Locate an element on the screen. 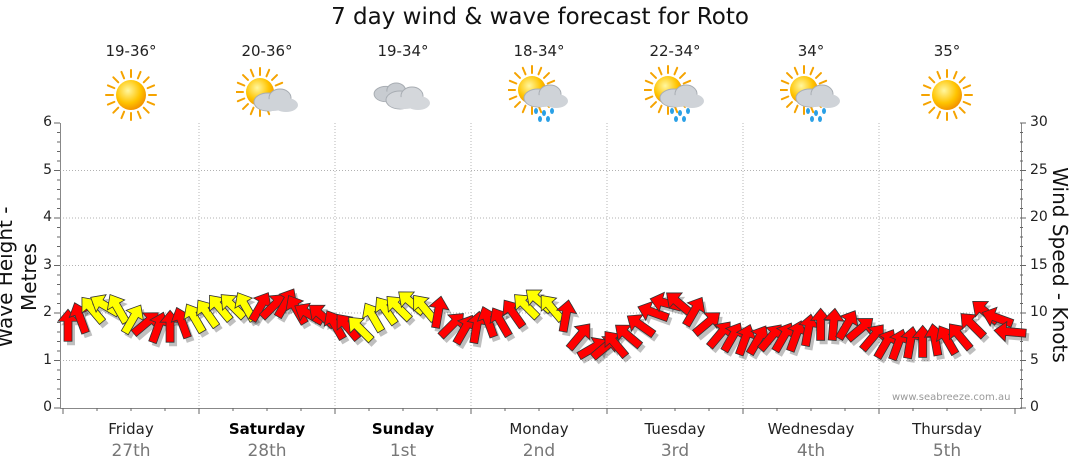  y-tick-left: 6 is located at coordinates (47, 122).